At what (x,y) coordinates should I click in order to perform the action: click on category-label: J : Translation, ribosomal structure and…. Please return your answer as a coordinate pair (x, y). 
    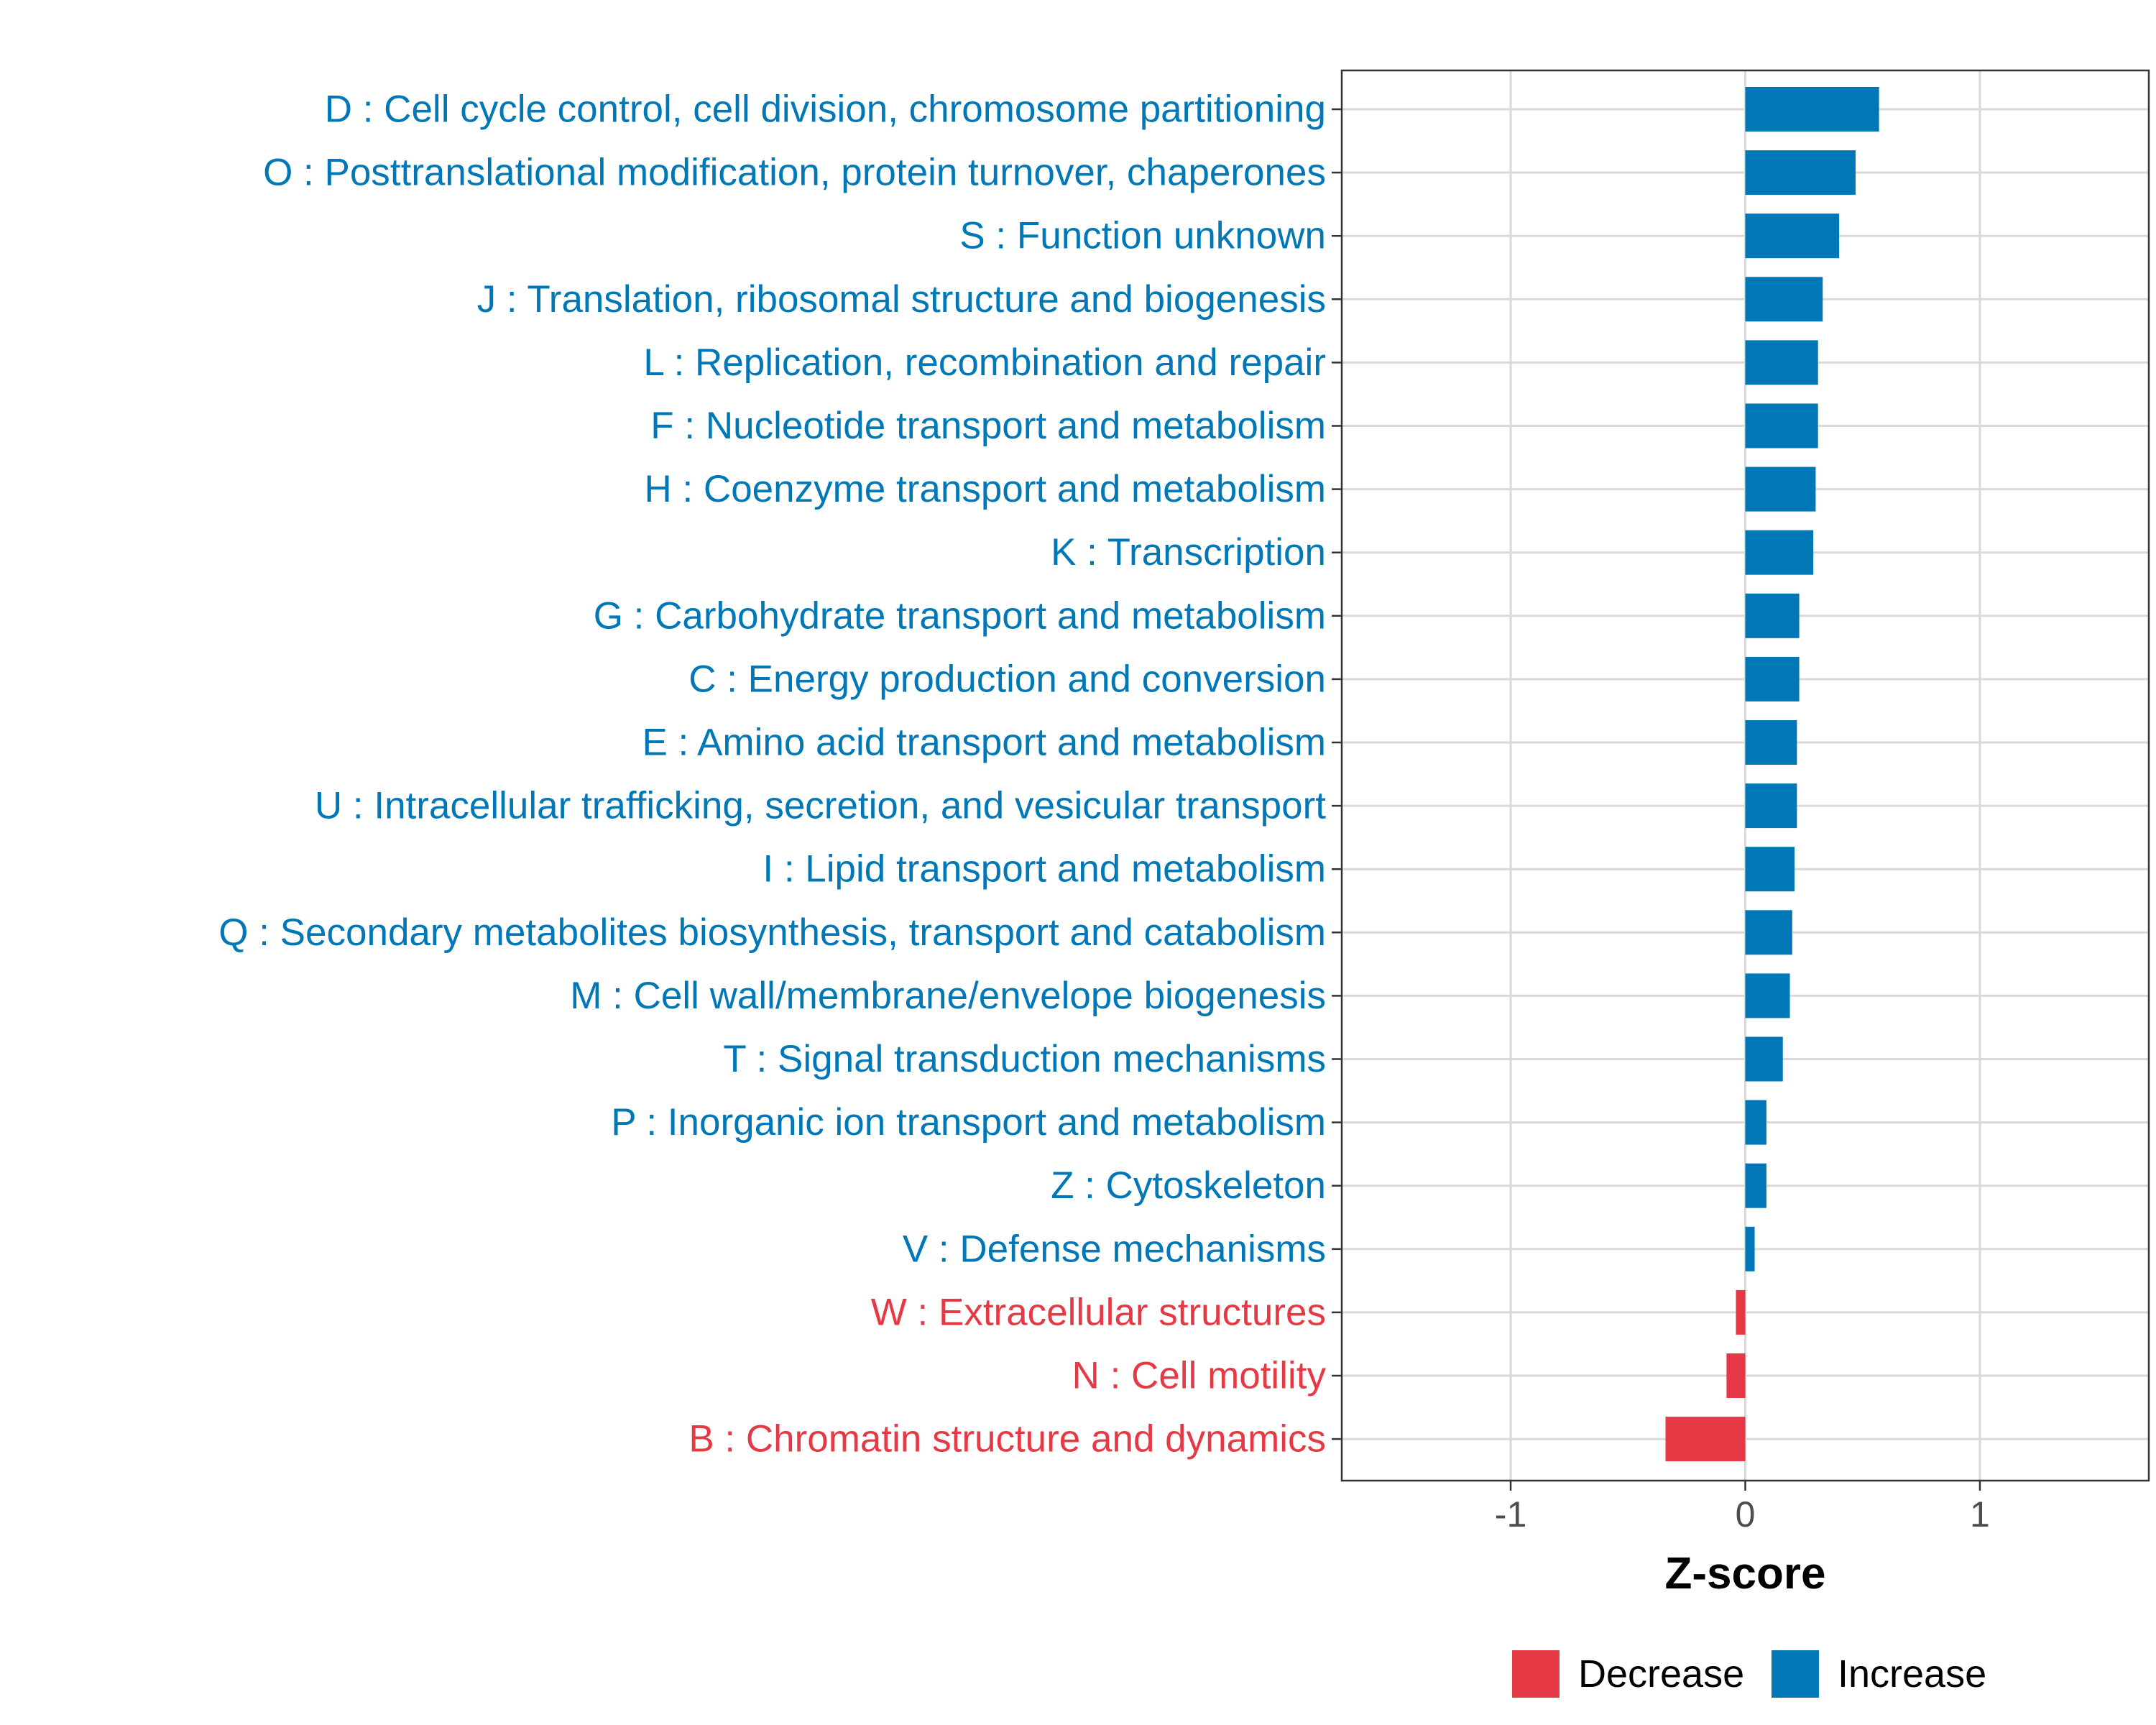
    Looking at the image, I should click on (901, 299).